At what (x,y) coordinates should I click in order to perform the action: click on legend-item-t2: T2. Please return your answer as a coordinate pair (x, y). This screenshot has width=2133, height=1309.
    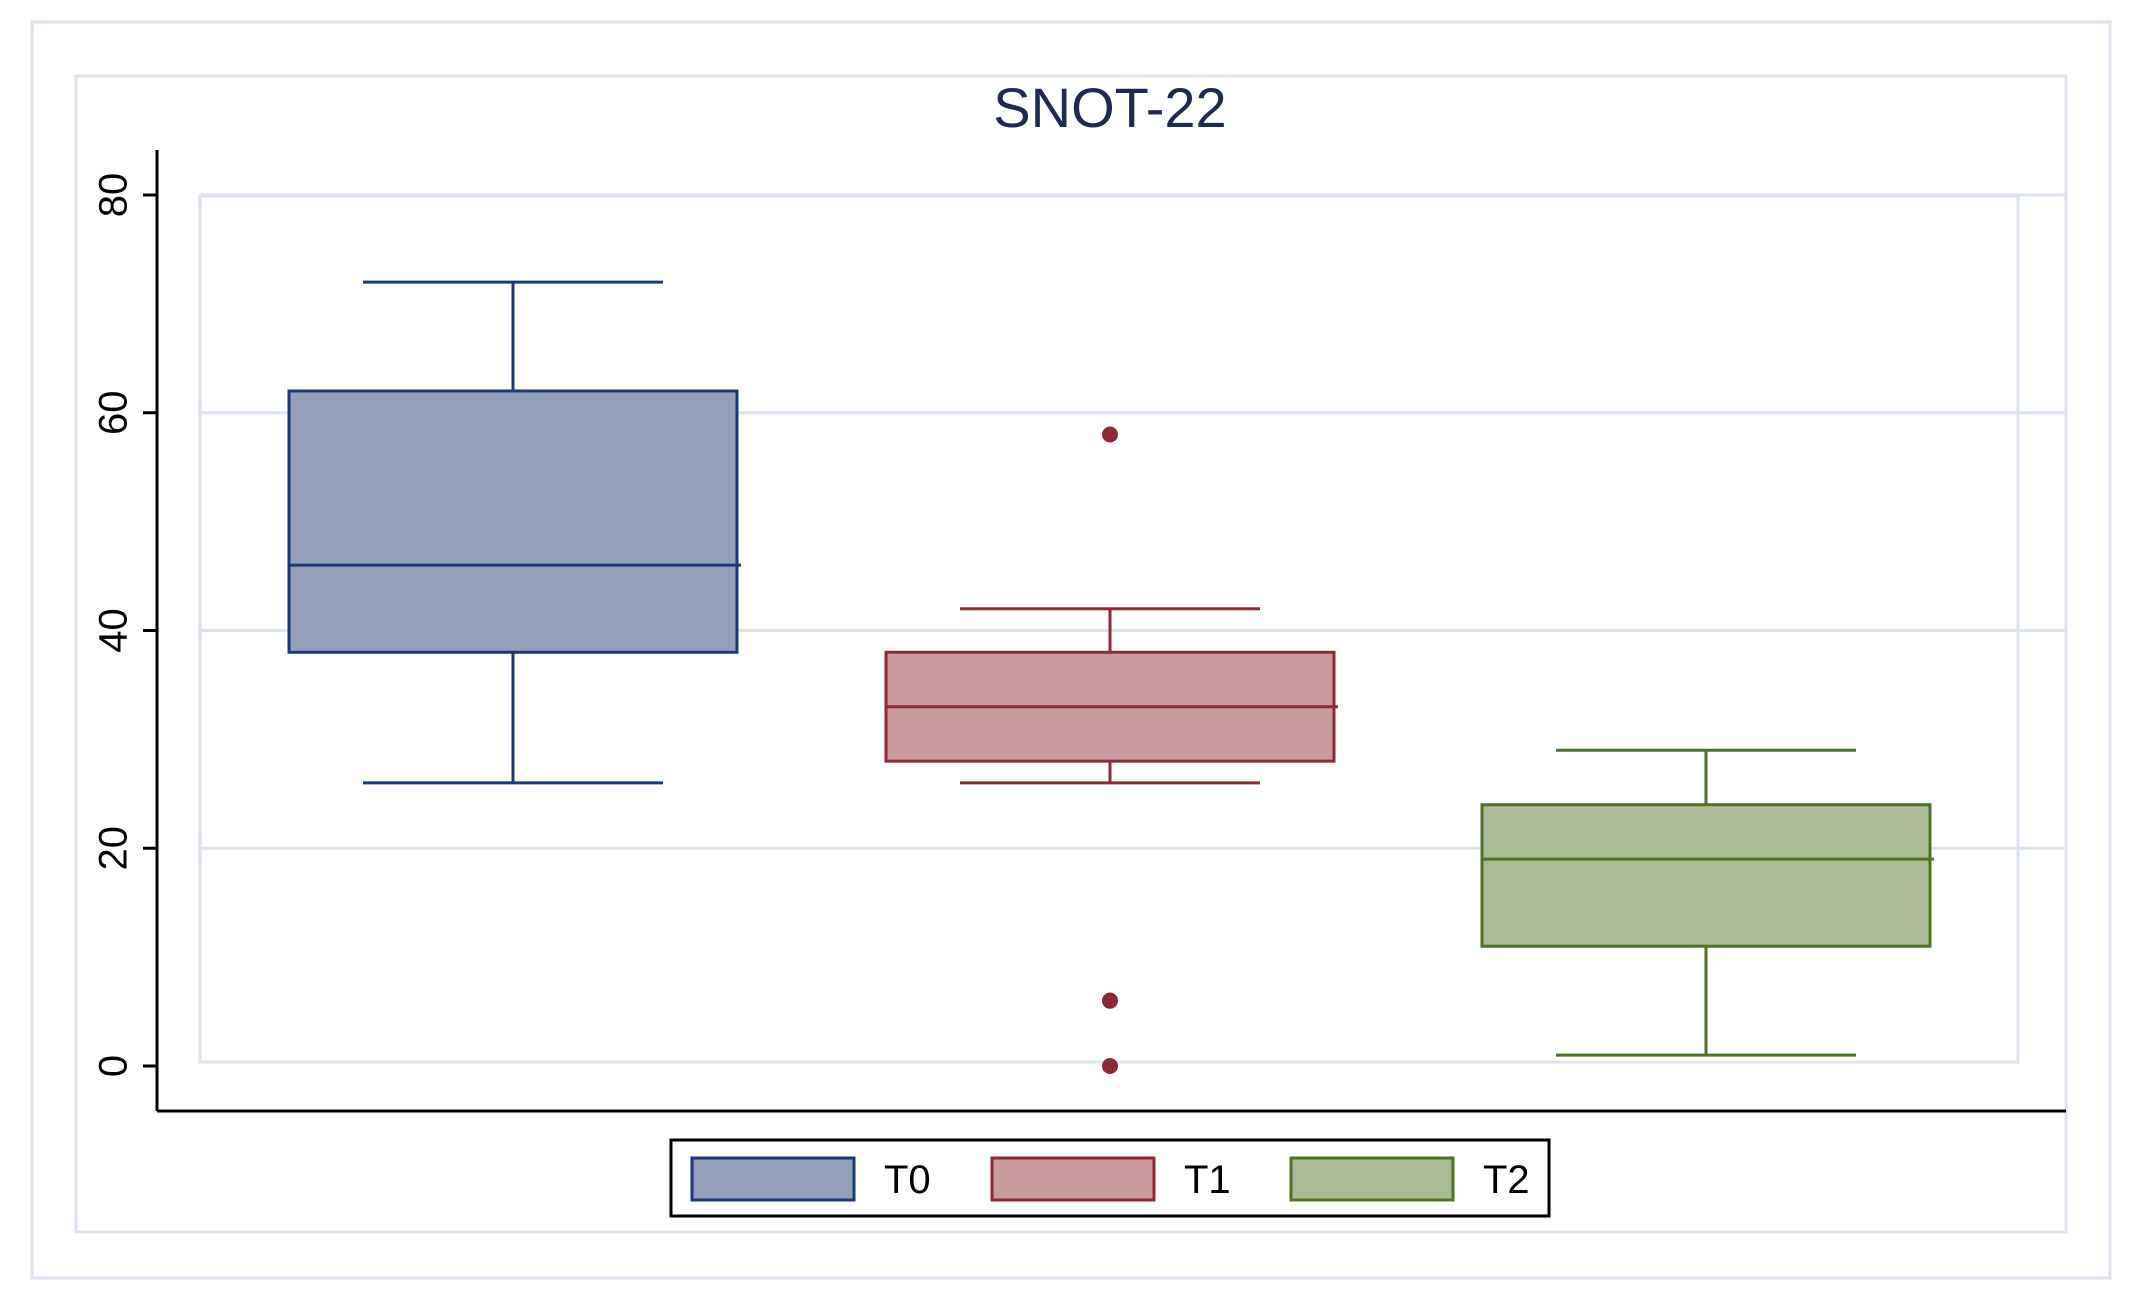
    Looking at the image, I should click on (1409, 1179).